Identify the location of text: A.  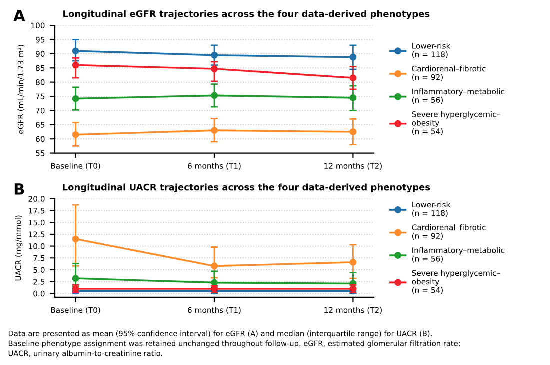
(20, 16).